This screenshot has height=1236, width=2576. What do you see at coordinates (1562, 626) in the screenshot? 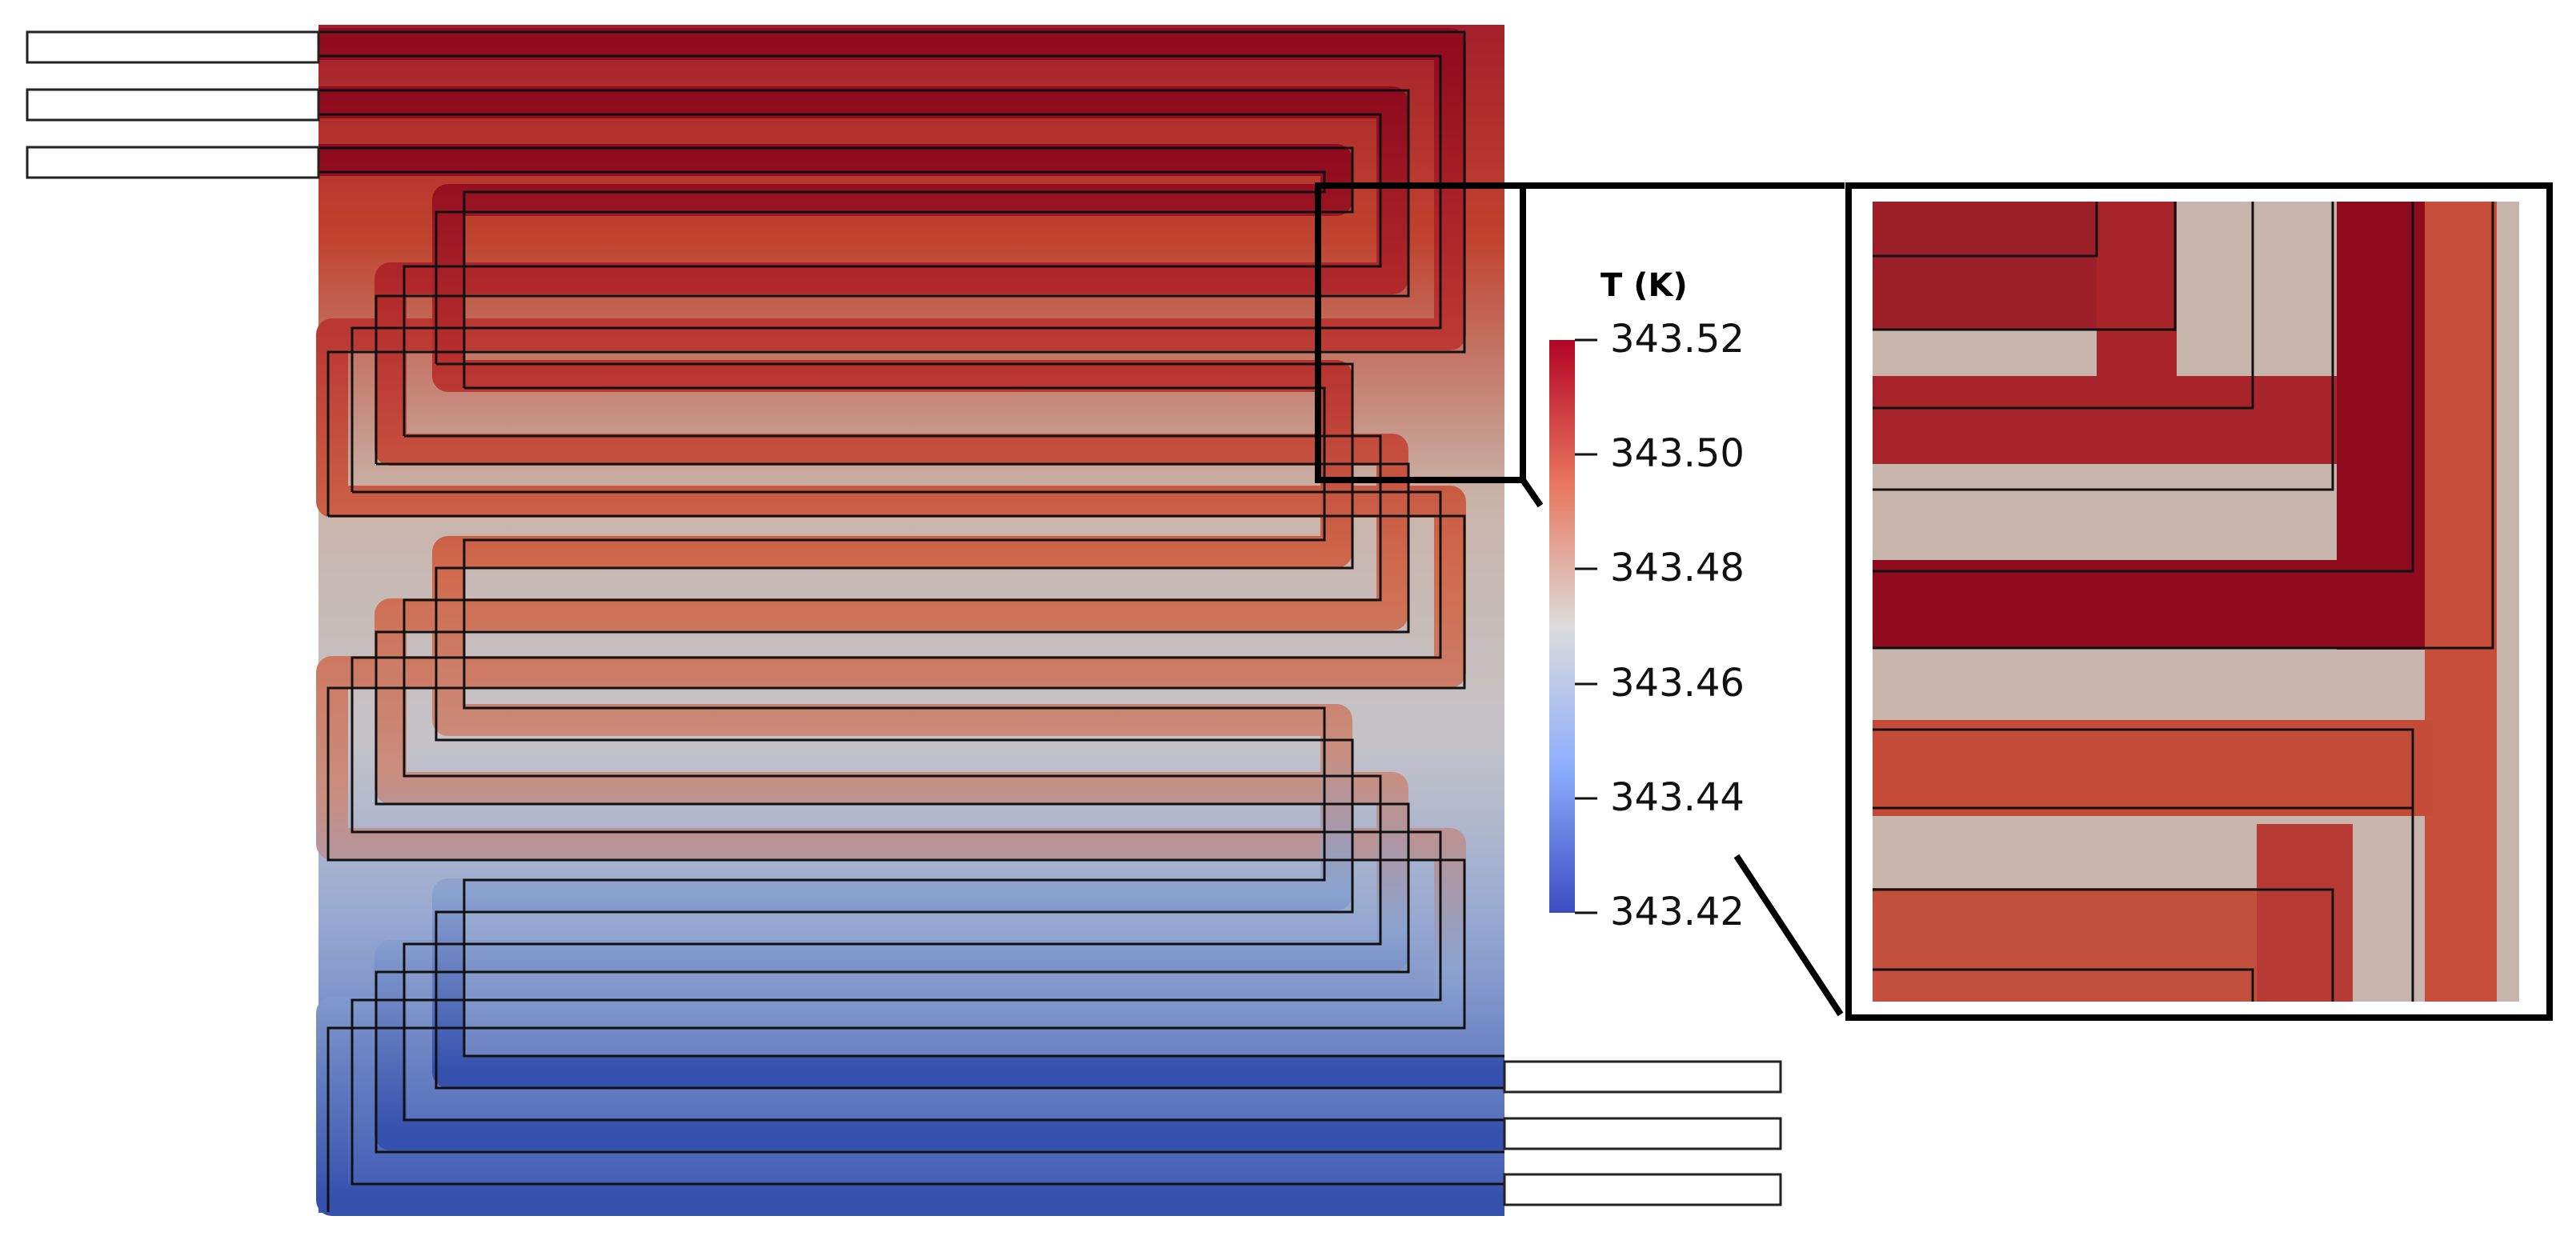
I see `colorbar-gradient` at bounding box center [1562, 626].